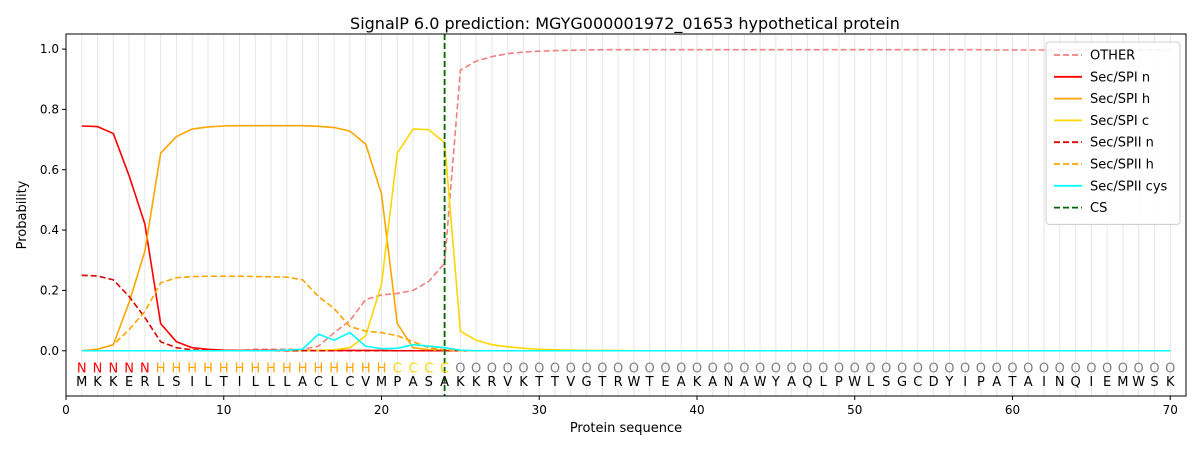  I want to click on x-tick-label: 60, so click(1012, 410).